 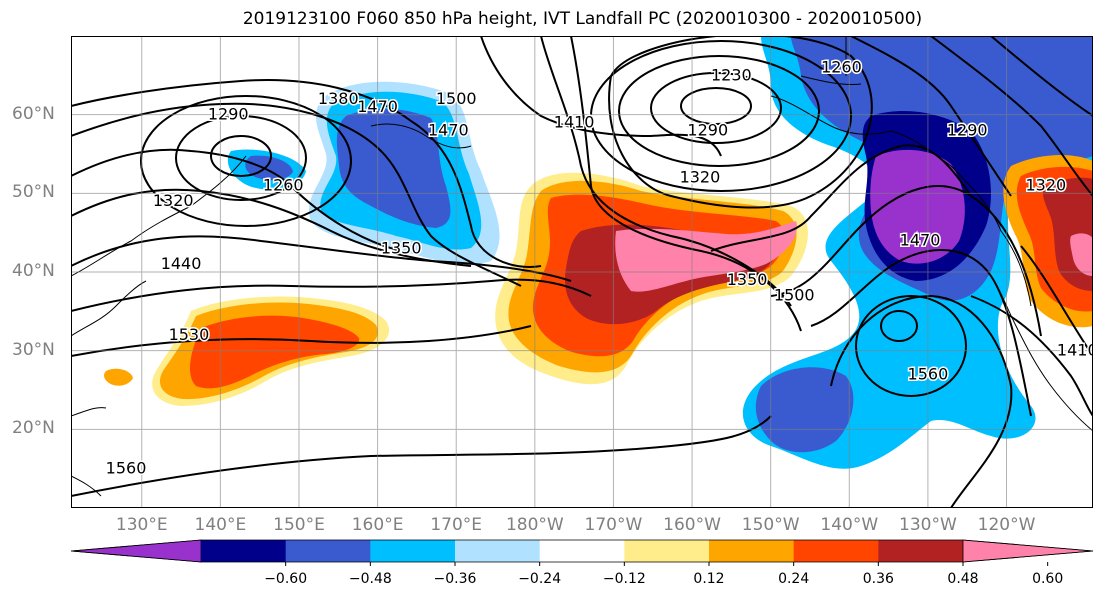 What do you see at coordinates (1006, 525) in the screenshot?
I see `lon-label: 120°W` at bounding box center [1006, 525].